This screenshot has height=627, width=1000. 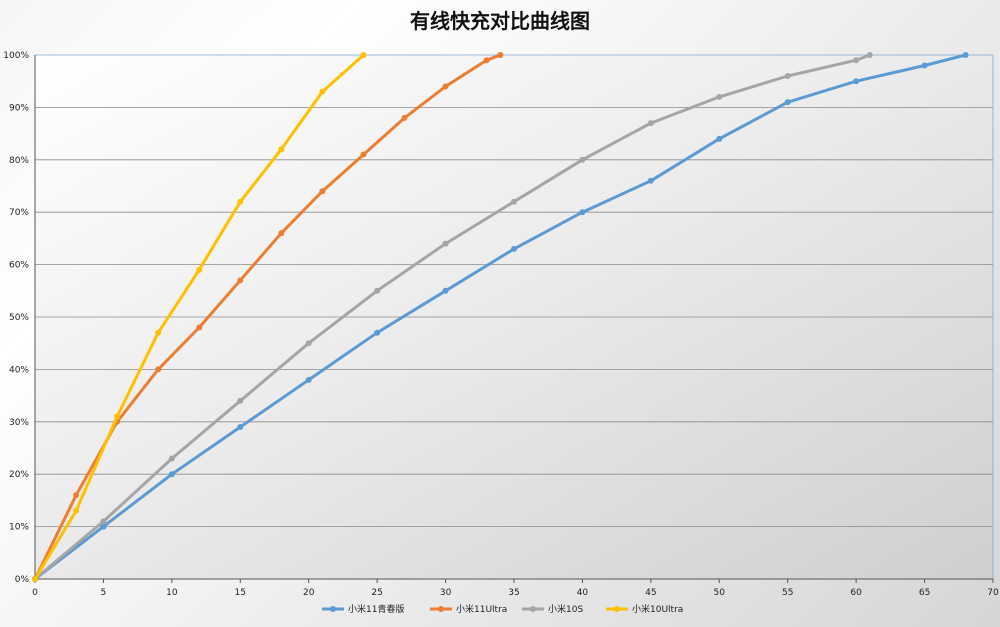 What do you see at coordinates (35, 593) in the screenshot?
I see `x-tick-label: 0` at bounding box center [35, 593].